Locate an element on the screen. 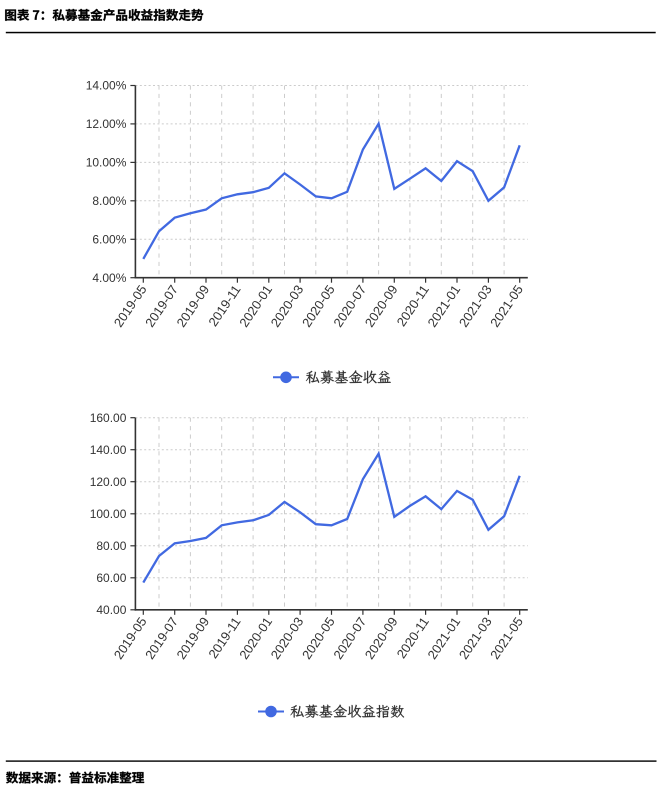  svg-text: 140.00 is located at coordinates (108, 450).